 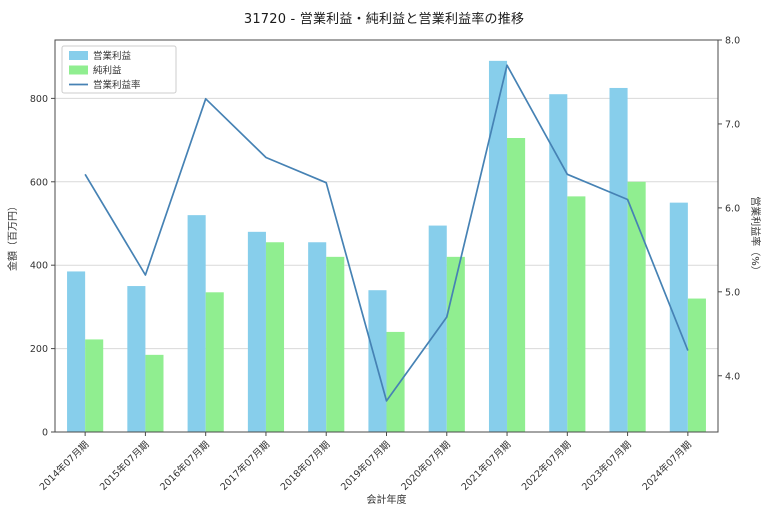 I want to click on legend-swatch-operating-profit, so click(x=78, y=55).